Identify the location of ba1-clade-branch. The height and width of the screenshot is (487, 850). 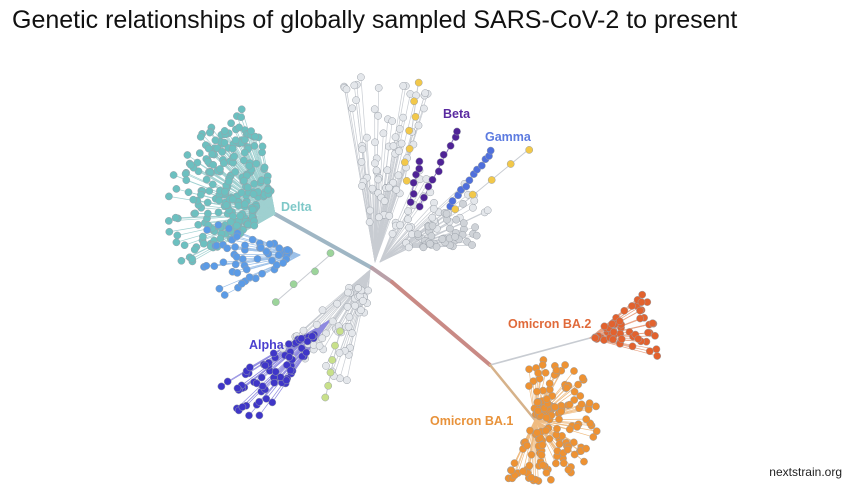
(546, 424).